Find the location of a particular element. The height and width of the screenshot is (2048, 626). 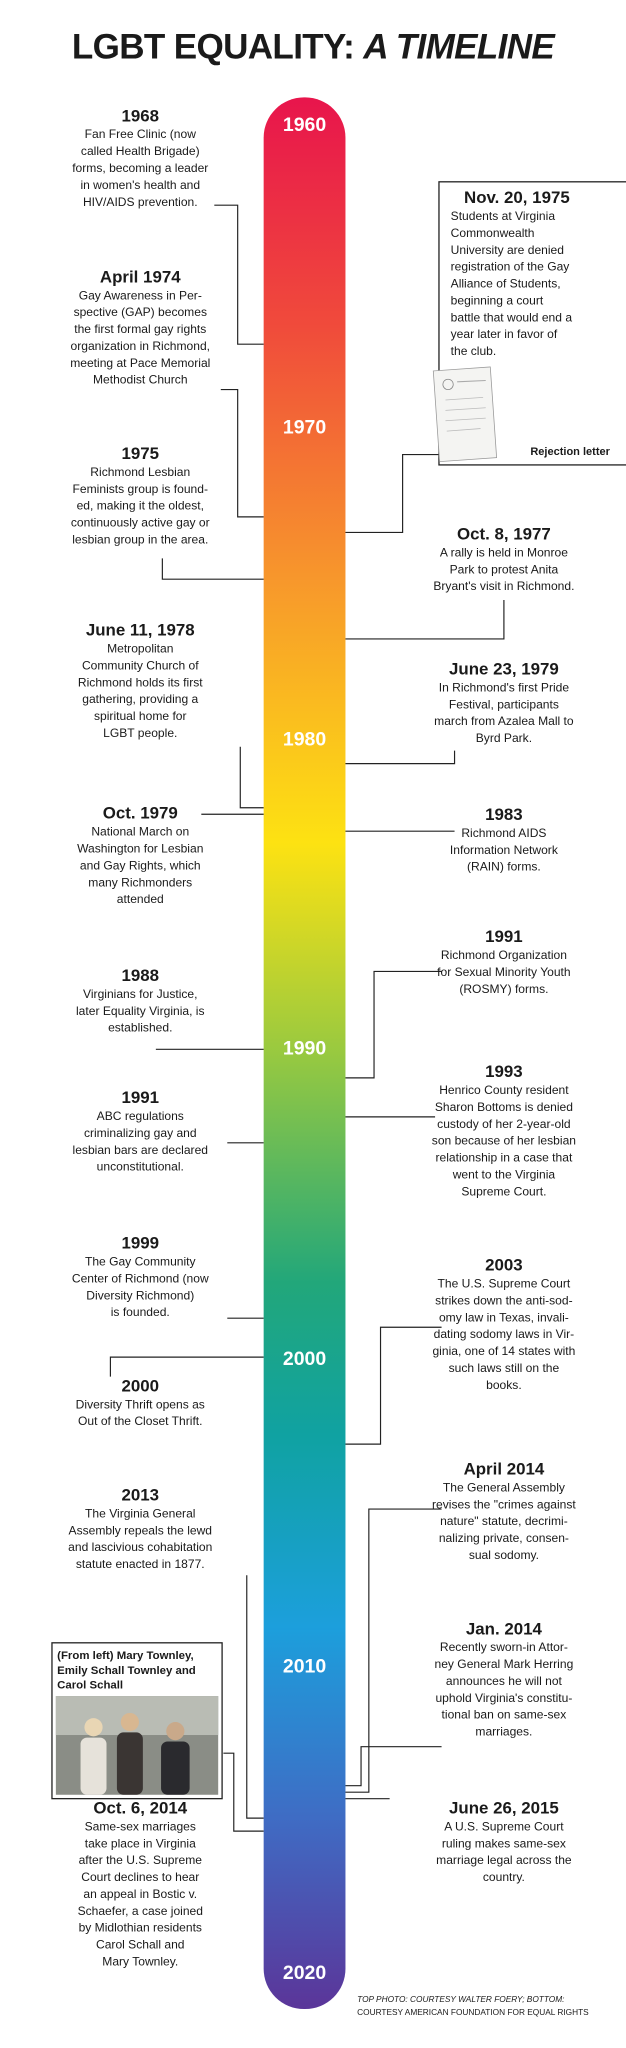

event-text: Richmond Lesbian is located at coordinates (140, 472).